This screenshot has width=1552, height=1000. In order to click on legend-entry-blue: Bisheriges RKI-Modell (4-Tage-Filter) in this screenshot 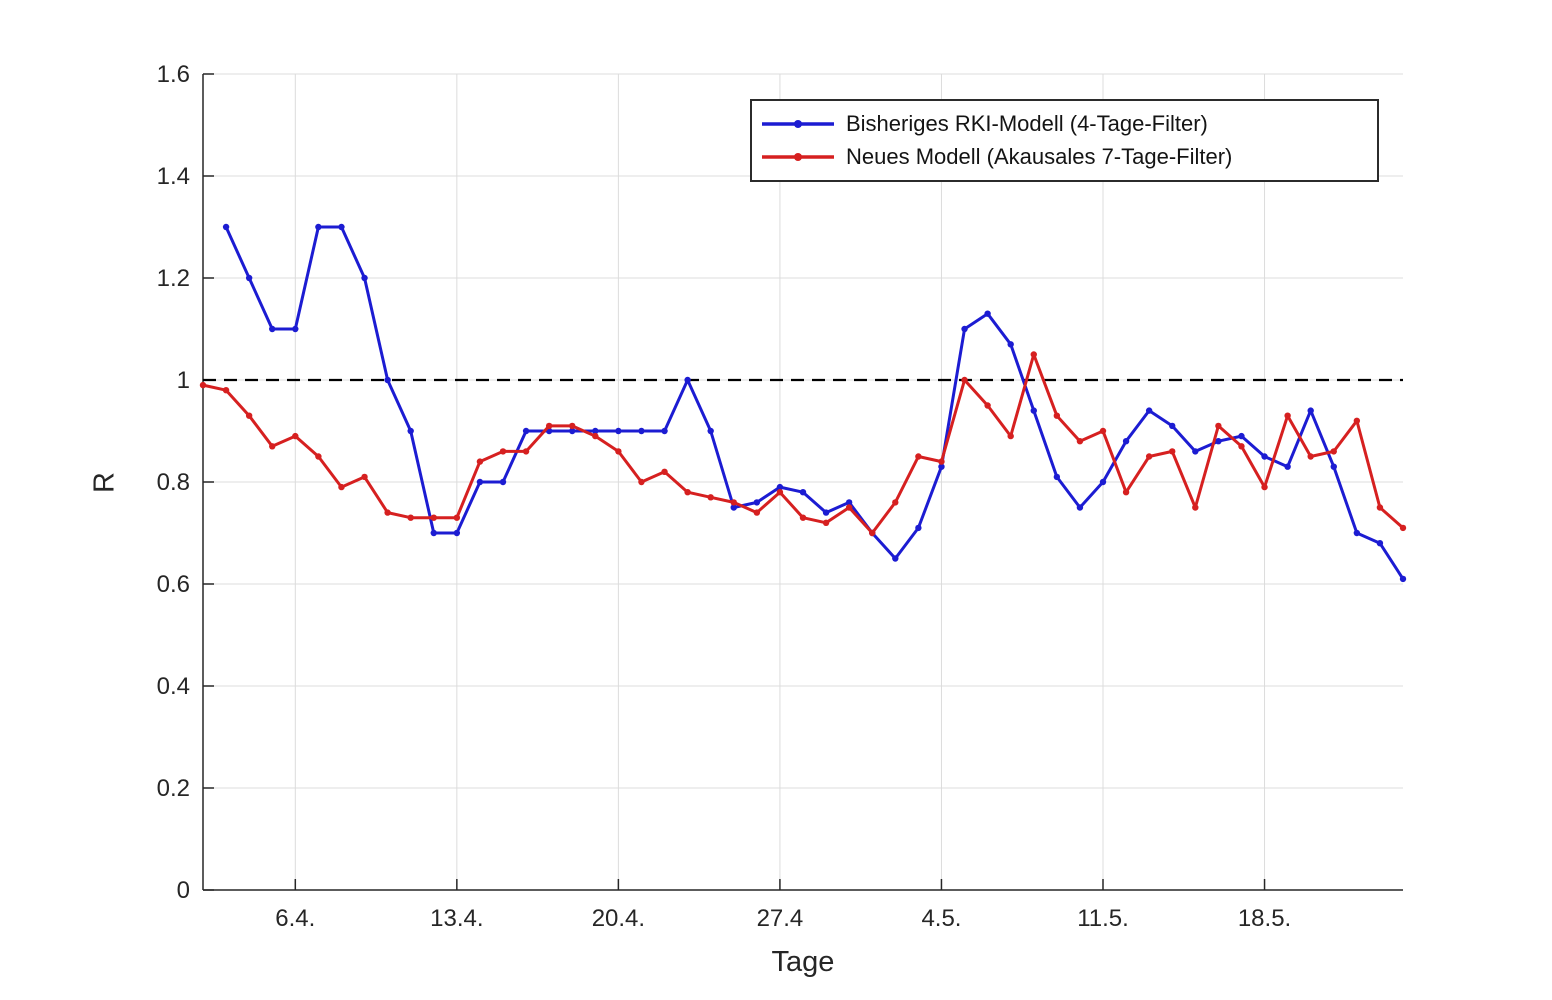, I will do `click(1064, 124)`.